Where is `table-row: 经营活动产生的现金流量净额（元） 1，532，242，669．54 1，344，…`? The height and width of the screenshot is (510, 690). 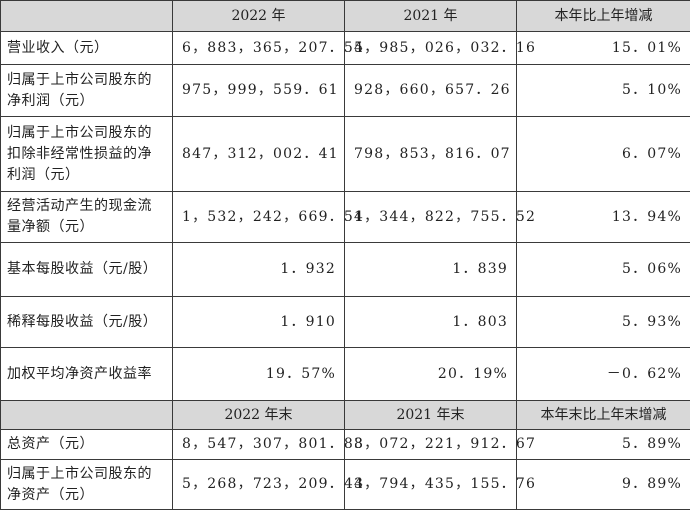 table-row: 经营活动产生的现金流量净额（元） 1，532，242，669．54 1，344，… is located at coordinates (345, 217).